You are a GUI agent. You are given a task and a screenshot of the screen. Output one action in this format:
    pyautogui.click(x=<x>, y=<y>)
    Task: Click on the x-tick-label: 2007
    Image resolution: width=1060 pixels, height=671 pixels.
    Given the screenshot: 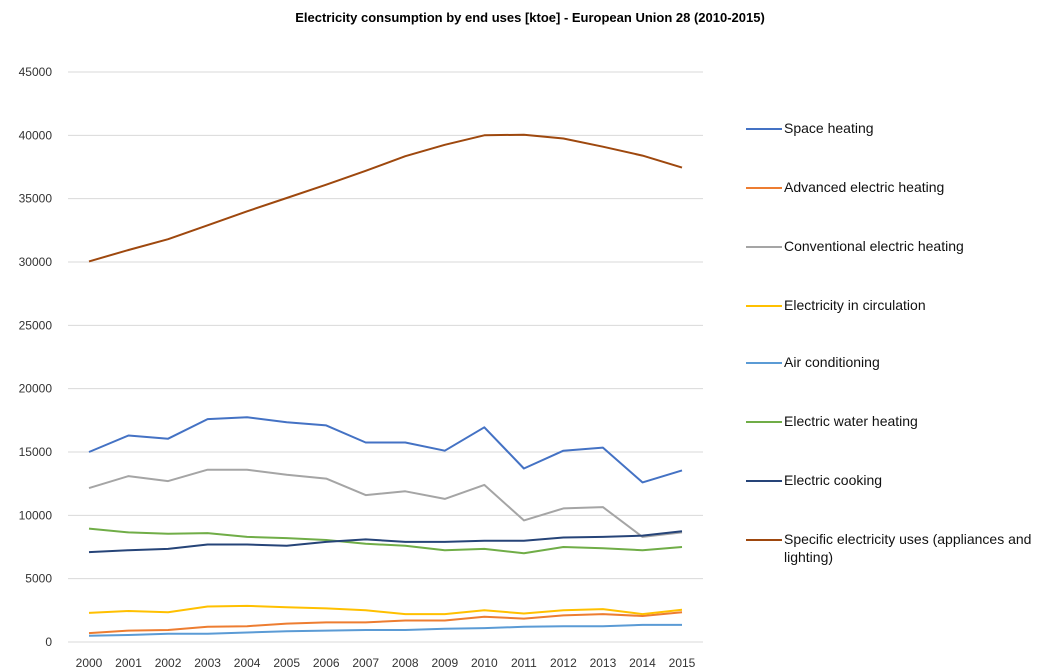 What is the action you would take?
    pyautogui.click(x=365, y=663)
    